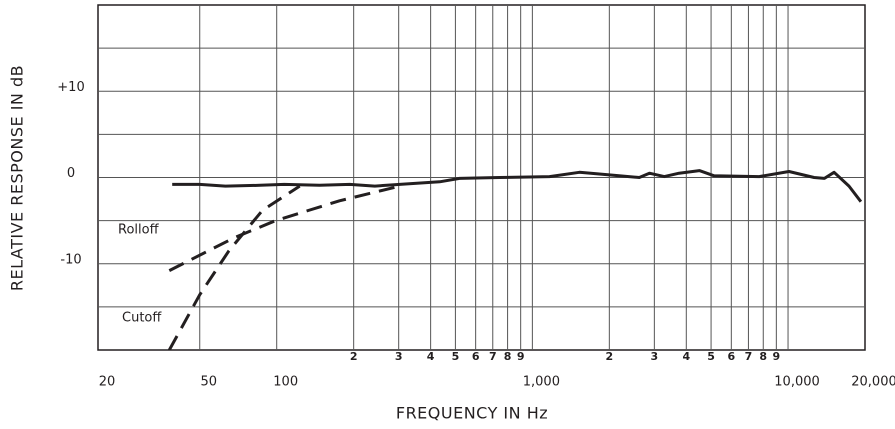 The width and height of the screenshot is (895, 429). What do you see at coordinates (70, 259) in the screenshot?
I see `y-tick-label: -10` at bounding box center [70, 259].